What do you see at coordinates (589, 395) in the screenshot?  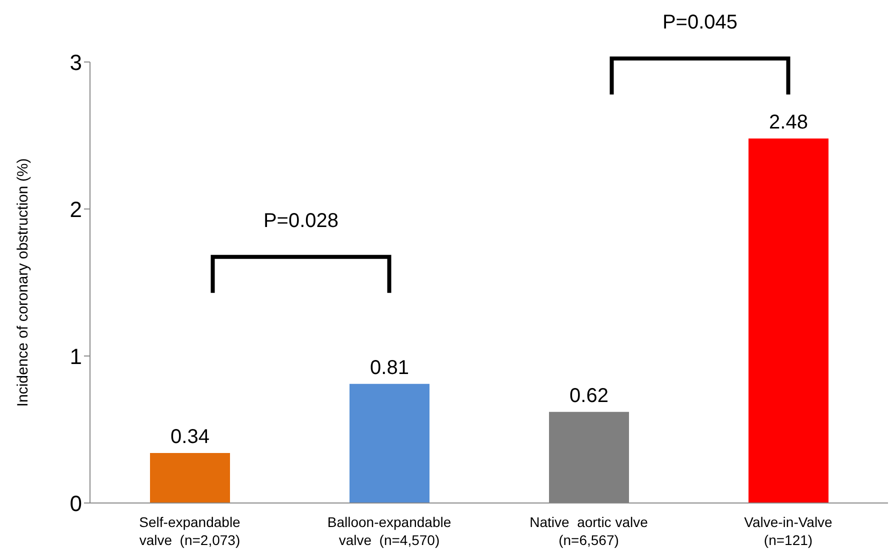 I see `data-label: 0.62` at bounding box center [589, 395].